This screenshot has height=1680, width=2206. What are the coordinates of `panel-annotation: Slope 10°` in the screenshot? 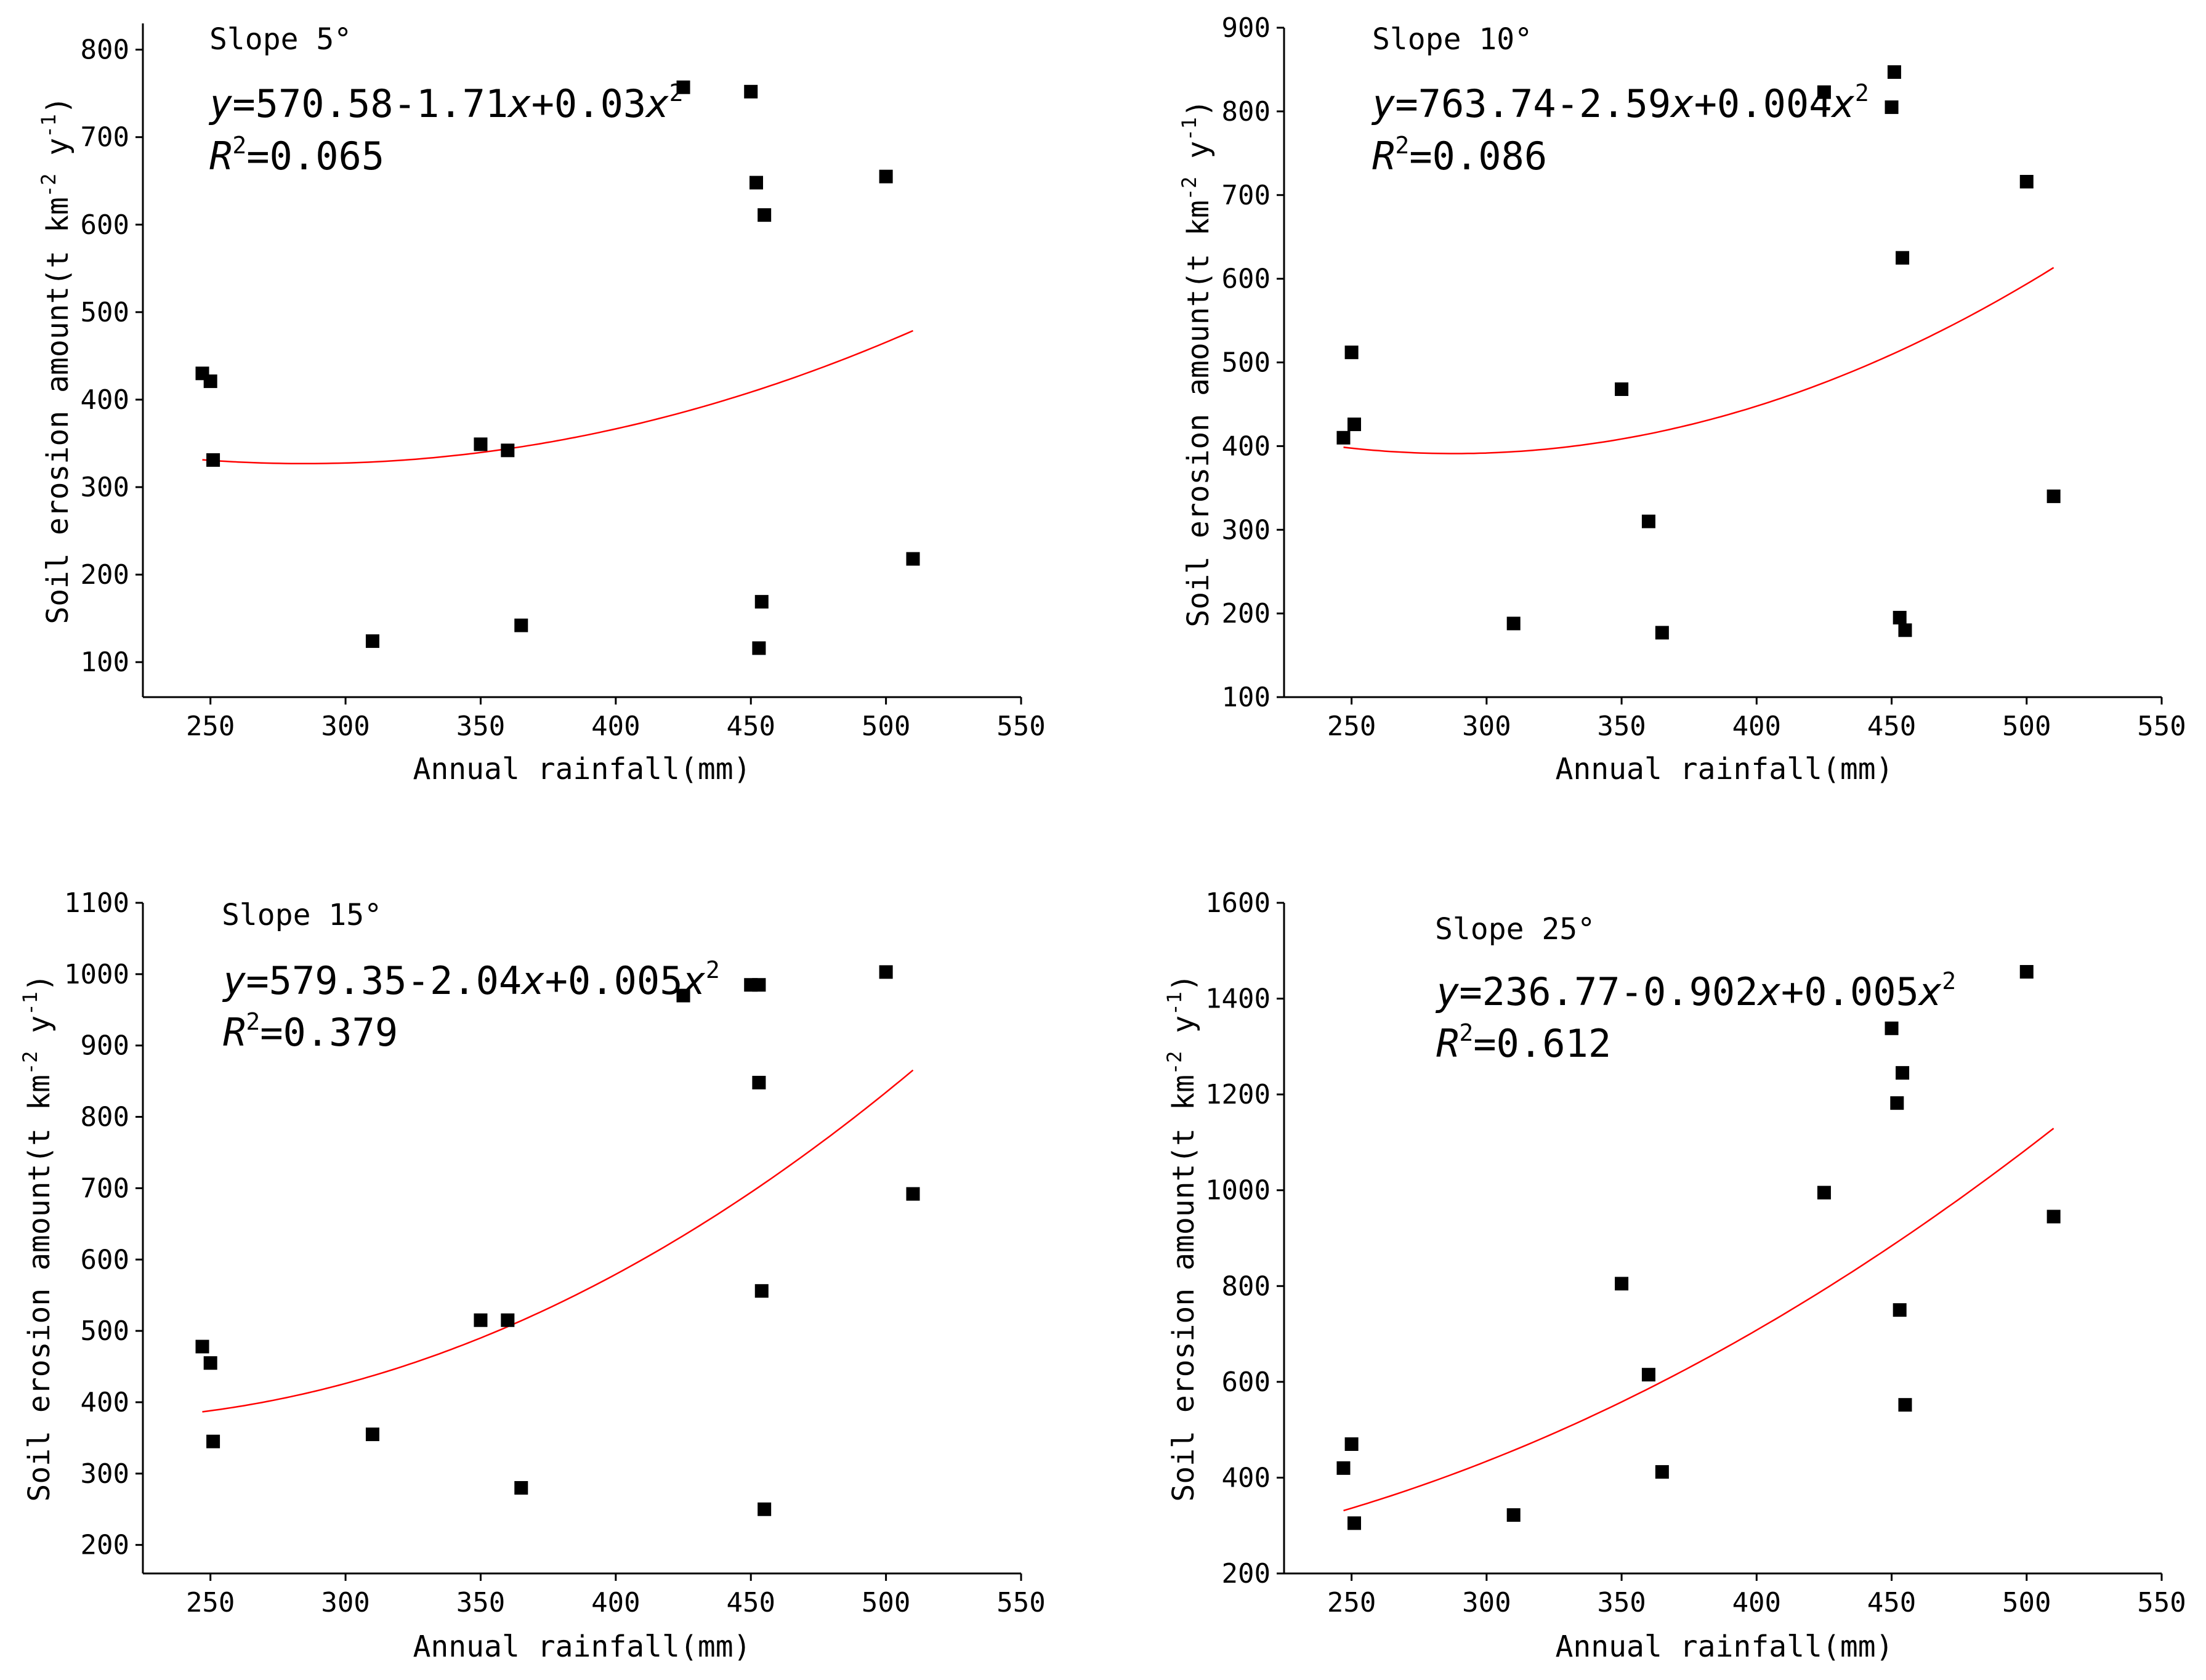 It's located at (1452, 39).